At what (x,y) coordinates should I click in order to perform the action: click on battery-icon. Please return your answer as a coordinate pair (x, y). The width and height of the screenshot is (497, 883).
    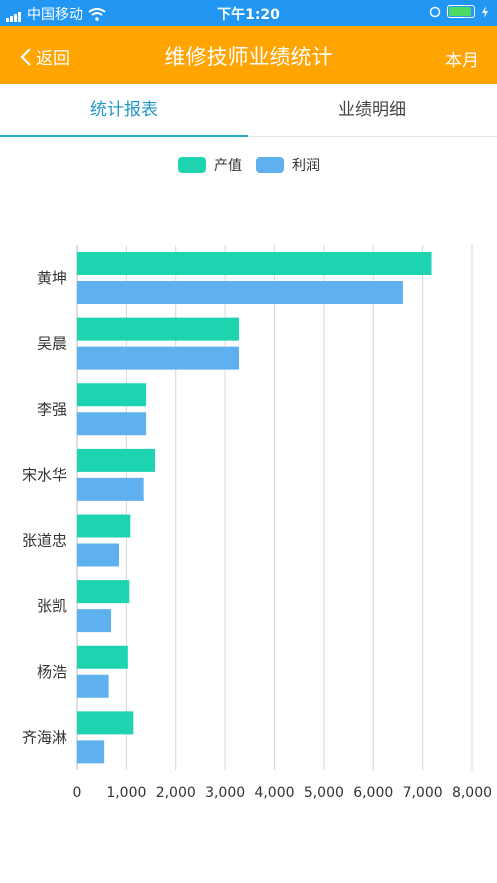
    Looking at the image, I should click on (461, 11).